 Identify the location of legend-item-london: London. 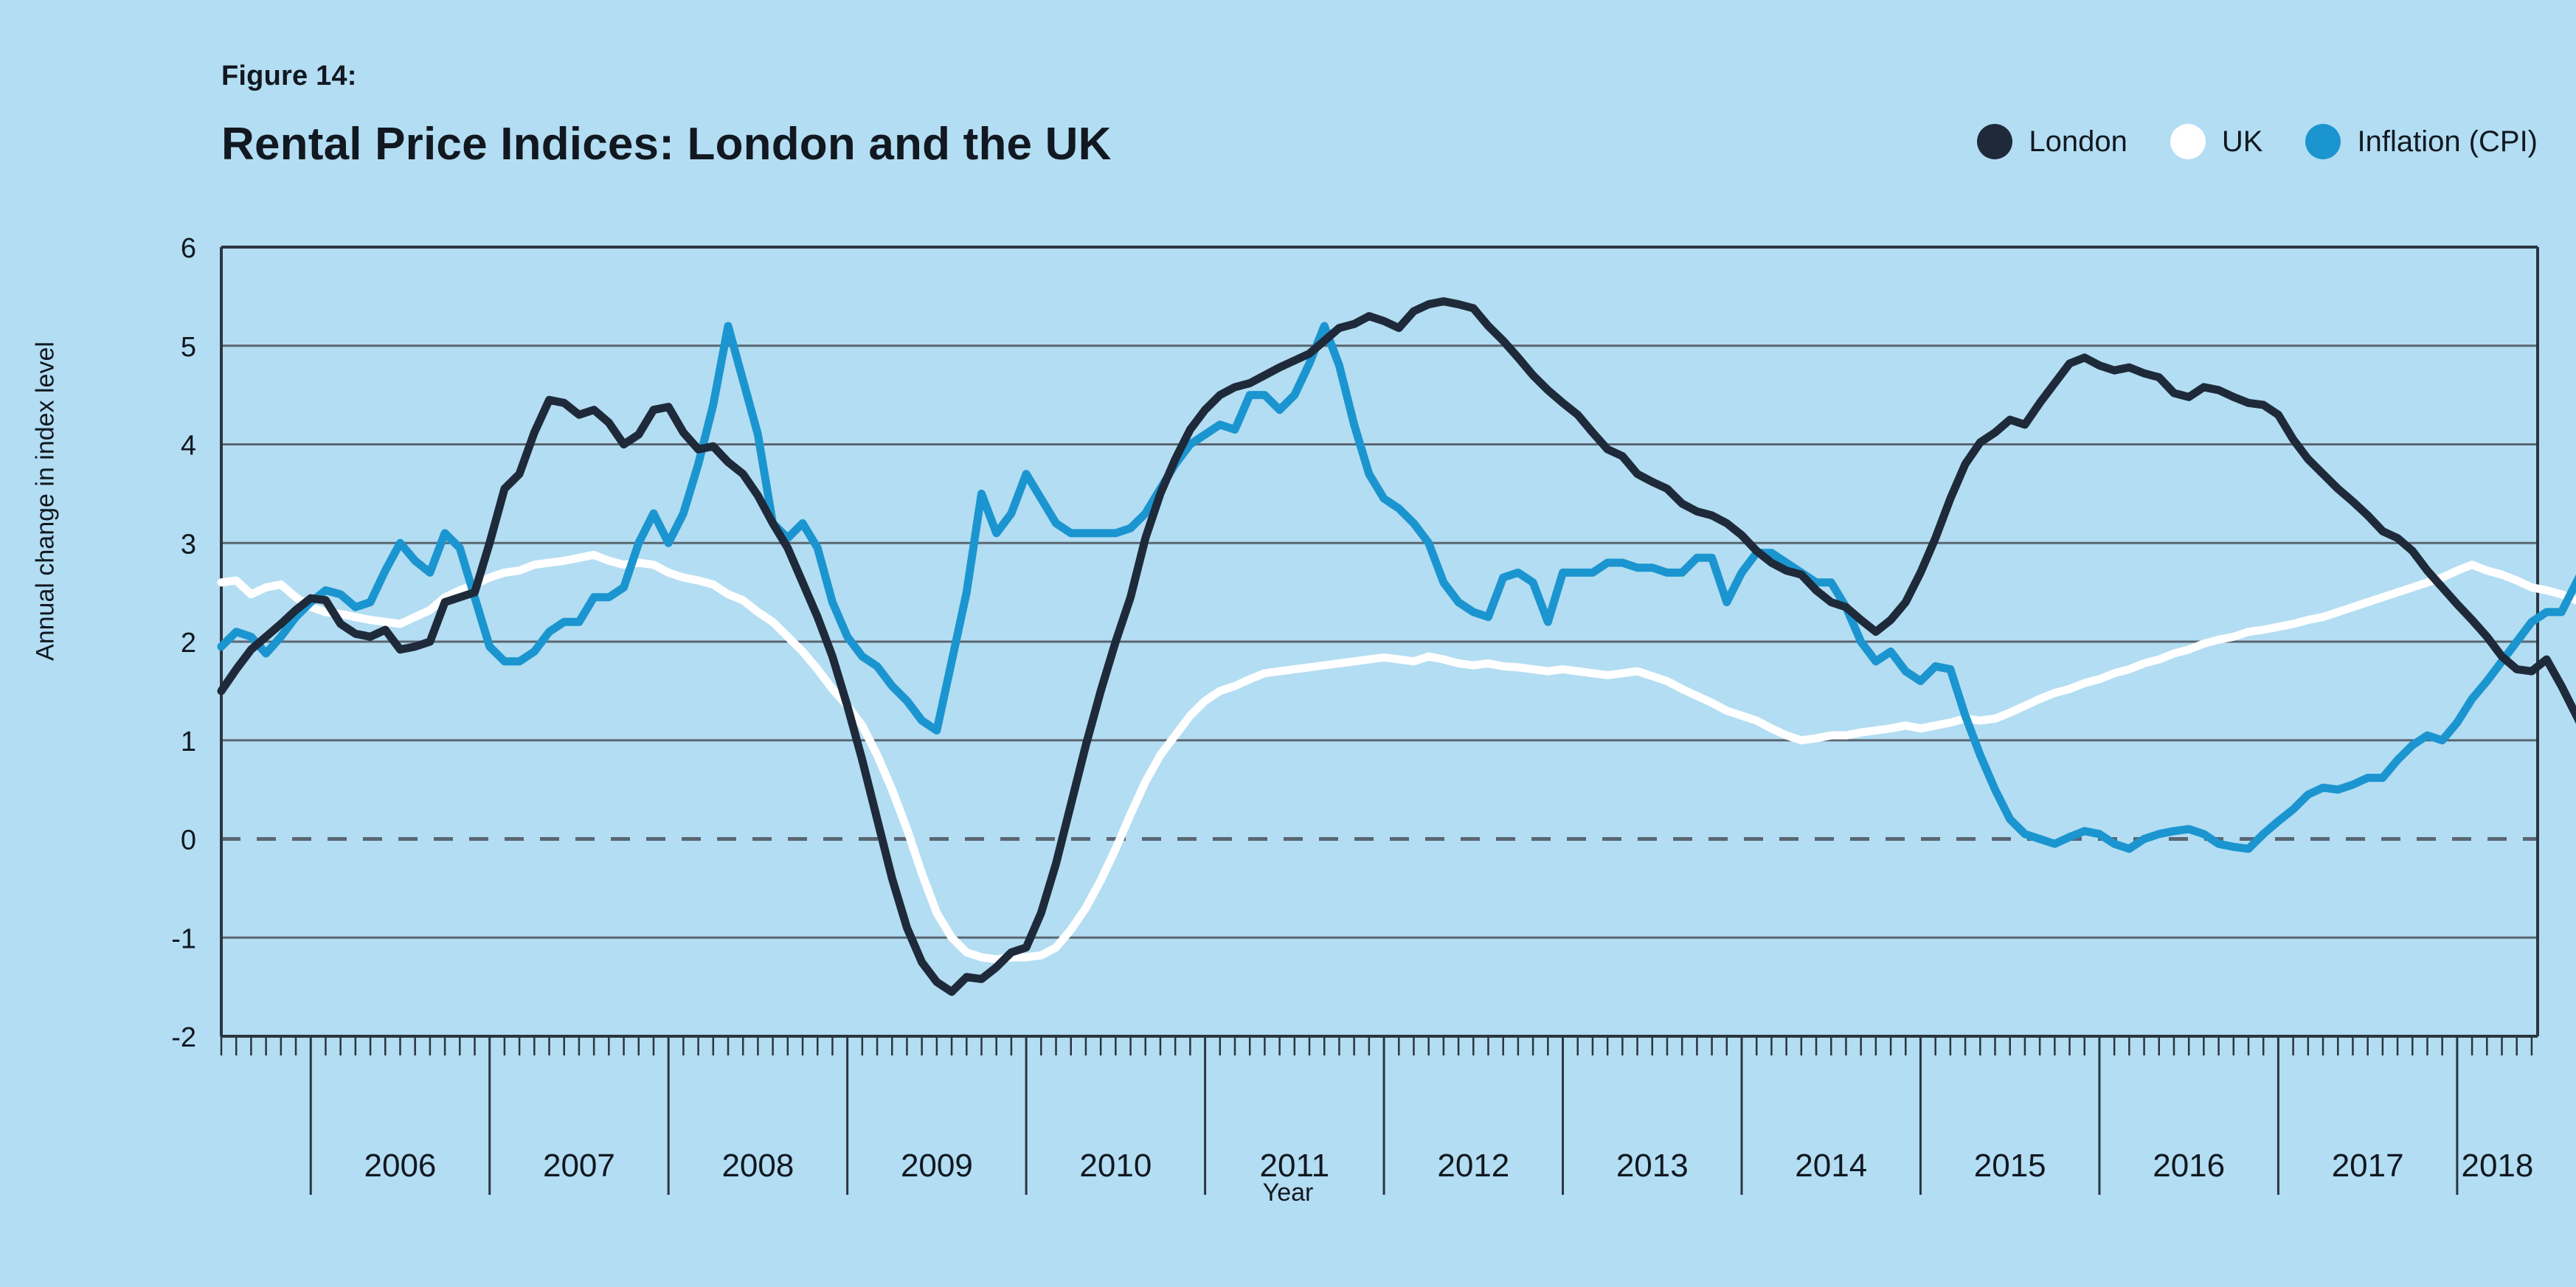
(2052, 142).